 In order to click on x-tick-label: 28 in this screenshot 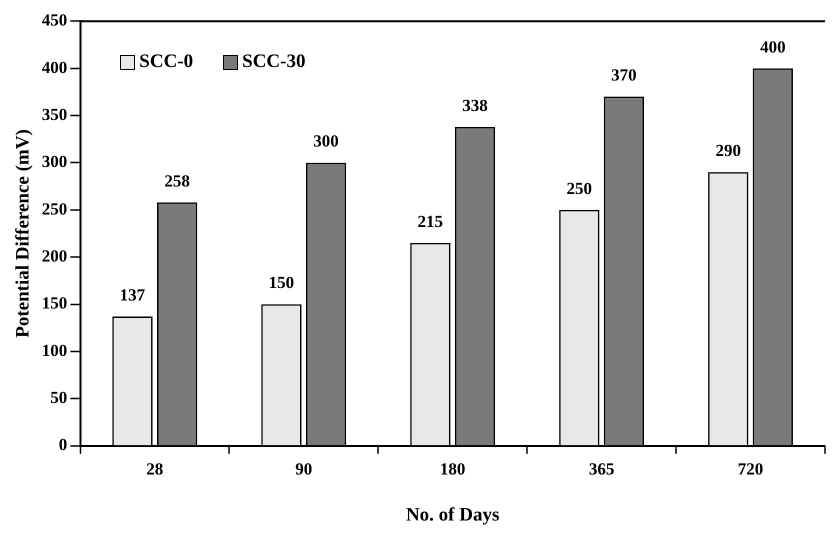, I will do `click(155, 468)`.